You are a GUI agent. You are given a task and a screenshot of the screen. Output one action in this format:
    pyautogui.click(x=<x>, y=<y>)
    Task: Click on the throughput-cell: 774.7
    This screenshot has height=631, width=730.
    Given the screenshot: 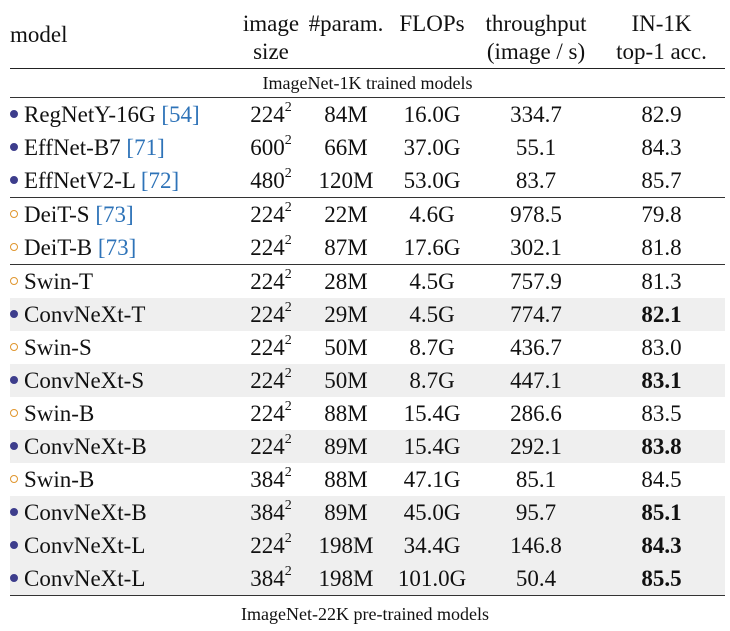 What is the action you would take?
    pyautogui.click(x=536, y=314)
    